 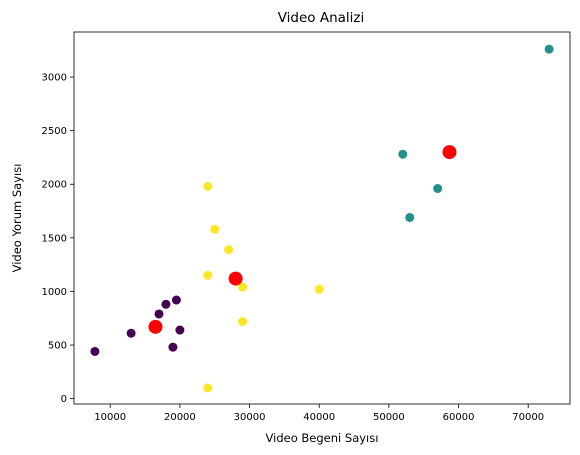 What do you see at coordinates (319, 417) in the screenshot?
I see `x-tick-label: 40000` at bounding box center [319, 417].